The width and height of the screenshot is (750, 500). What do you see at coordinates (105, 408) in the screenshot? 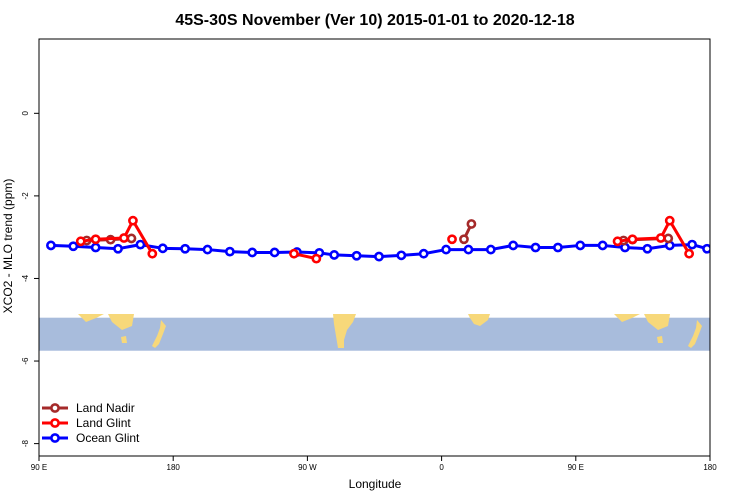
I see `legend-label: Land Nadir` at bounding box center [105, 408].